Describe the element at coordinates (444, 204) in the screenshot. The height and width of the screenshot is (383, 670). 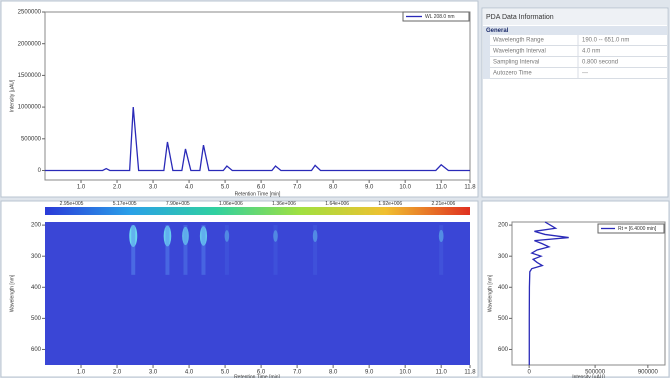
I see `colorbar-label: 2.21e+006` at that location.